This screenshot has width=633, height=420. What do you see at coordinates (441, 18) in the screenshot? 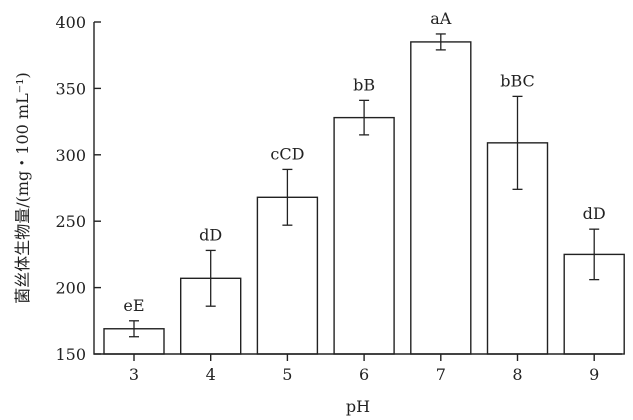
I see `significance-label: aA` at bounding box center [441, 18].